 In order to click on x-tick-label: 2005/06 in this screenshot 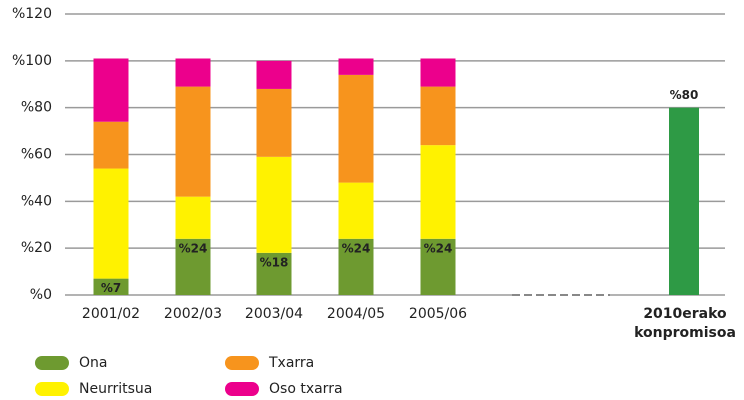, I will do `click(438, 314)`.